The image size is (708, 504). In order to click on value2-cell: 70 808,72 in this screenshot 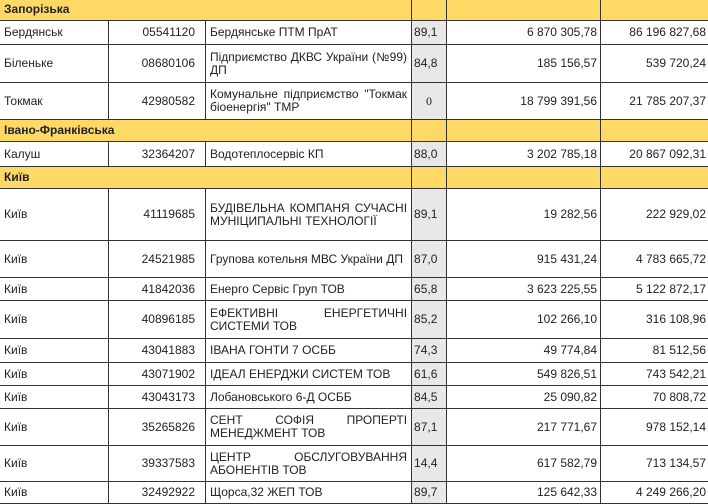, I will do `click(654, 397)`.